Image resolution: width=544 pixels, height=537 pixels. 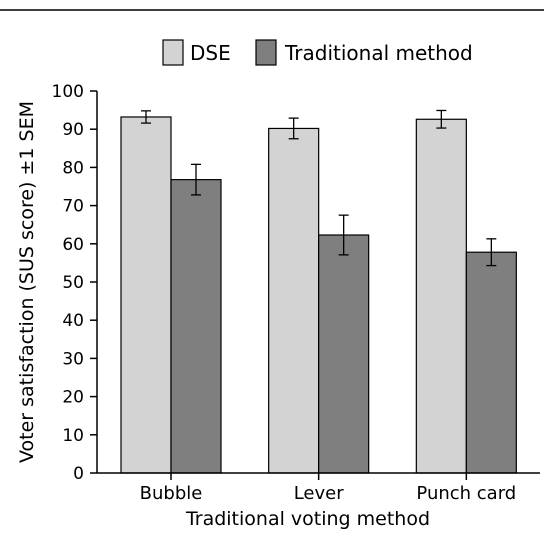 I want to click on y-tick-label: 10, so click(x=73, y=436).